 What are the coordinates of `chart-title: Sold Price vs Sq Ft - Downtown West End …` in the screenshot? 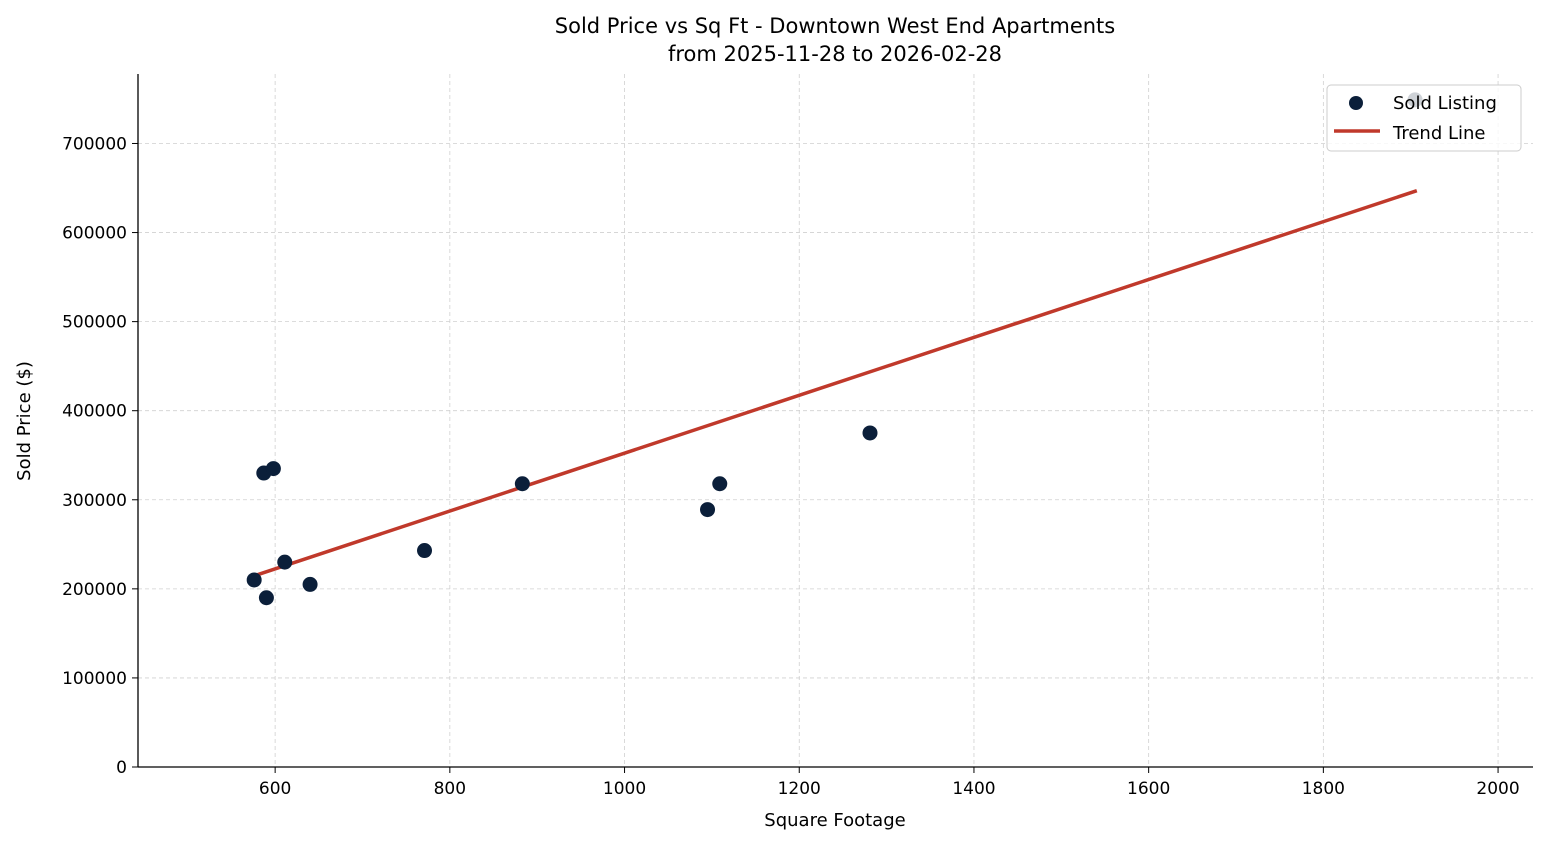 It's located at (835, 26).